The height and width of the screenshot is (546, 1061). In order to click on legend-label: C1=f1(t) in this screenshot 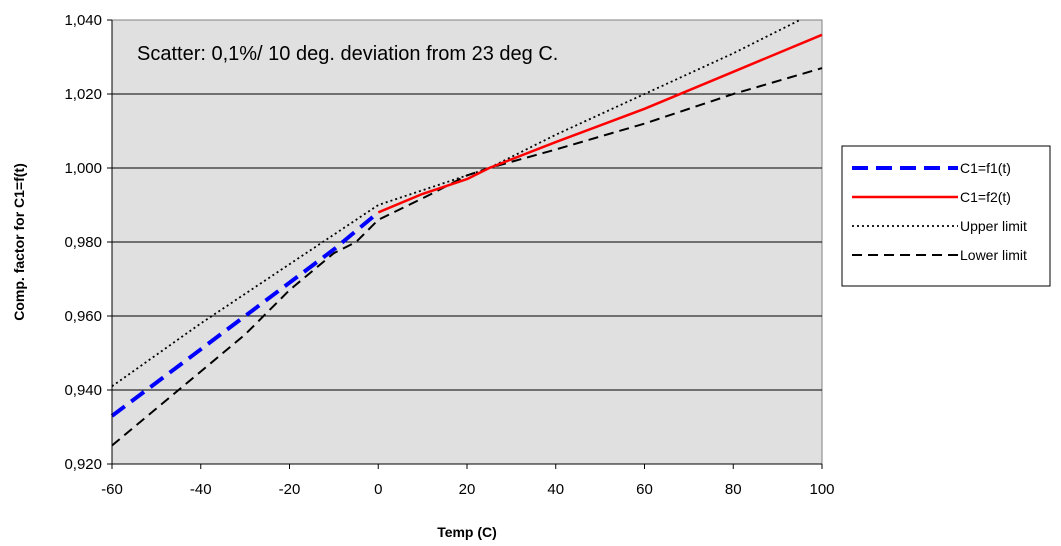, I will do `click(985, 168)`.